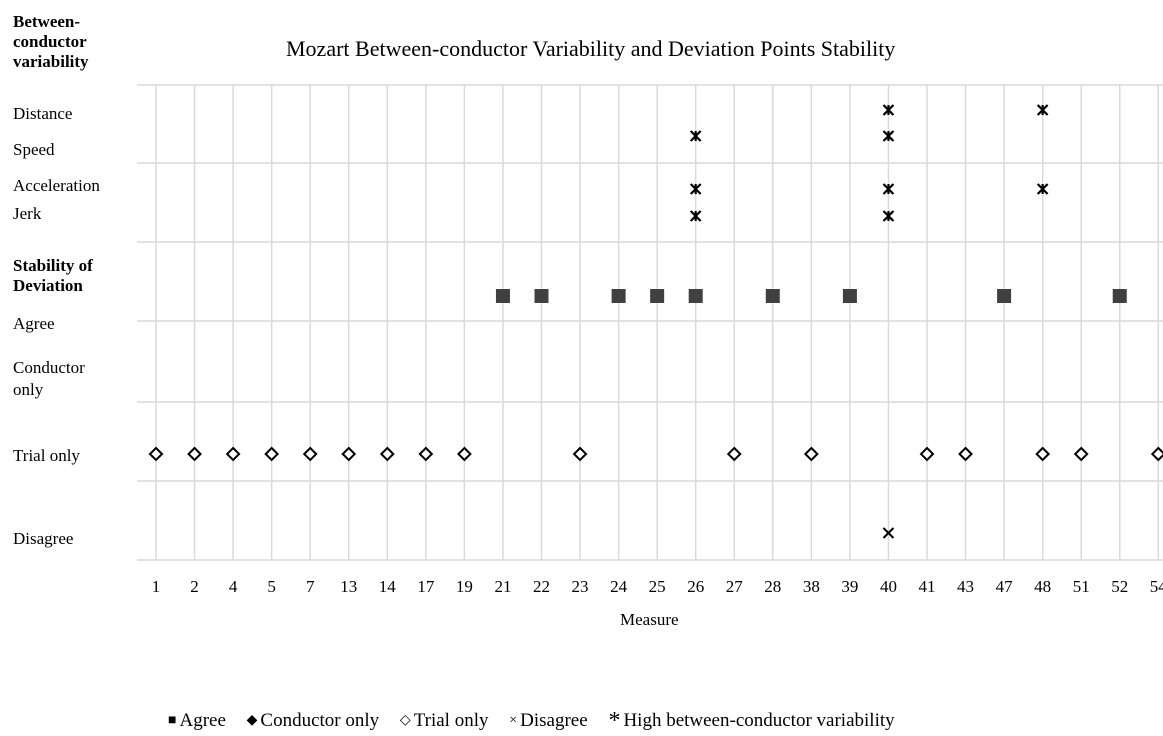 This screenshot has width=1163, height=736. What do you see at coordinates (43, 538) in the screenshot?
I see `row-label-disagree: Disagree` at bounding box center [43, 538].